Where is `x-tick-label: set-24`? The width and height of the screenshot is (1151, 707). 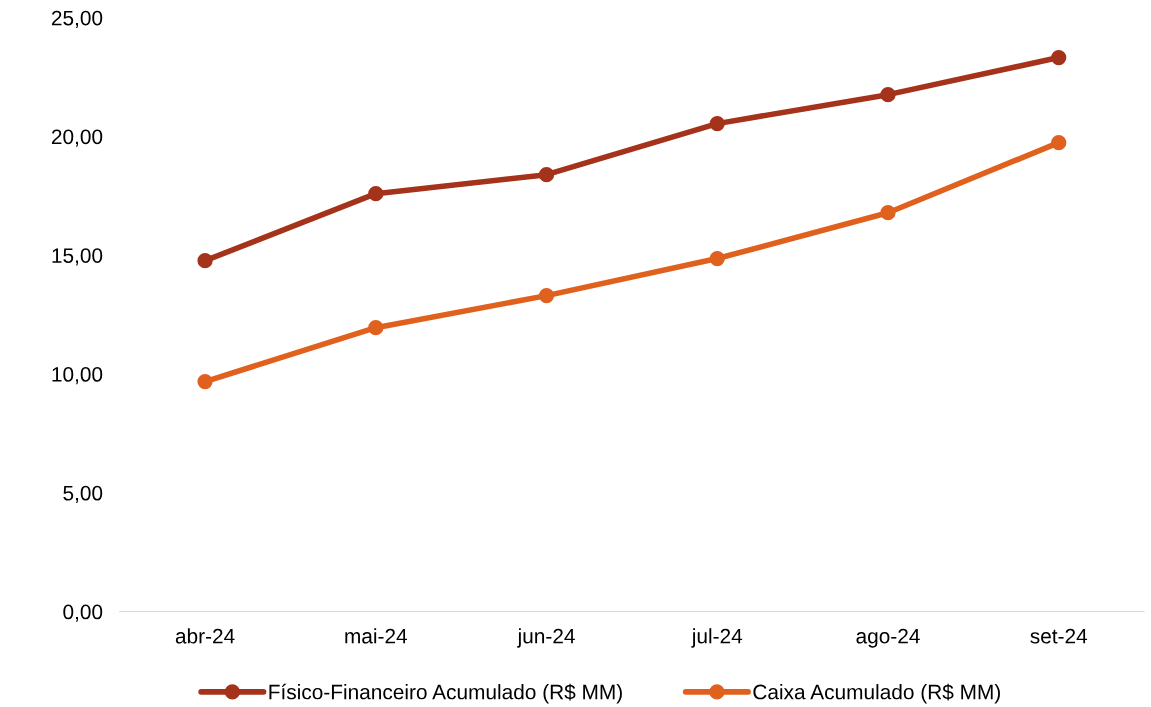
x-tick-label: set-24 is located at coordinates (1059, 636).